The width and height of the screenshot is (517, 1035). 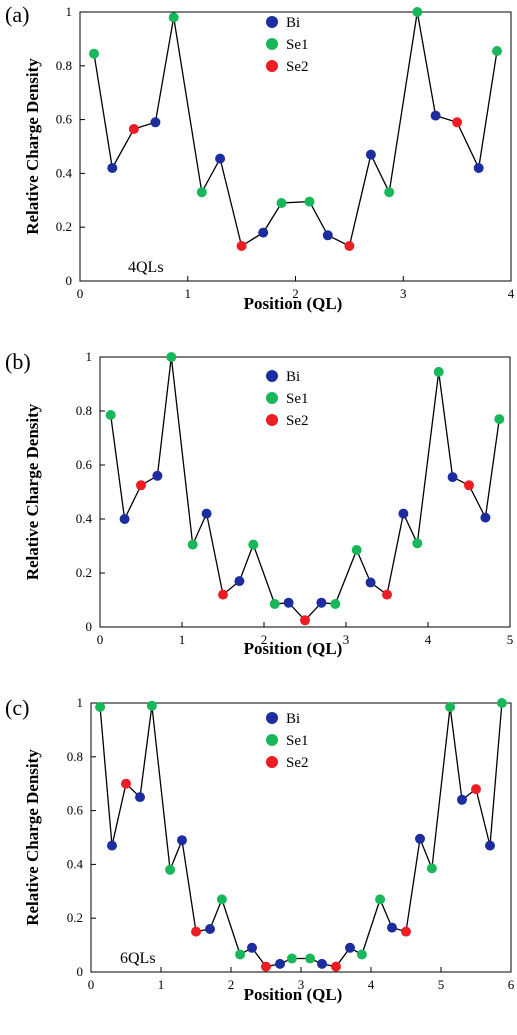 I want to click on panel-annotation: 6QLs, so click(x=138, y=958).